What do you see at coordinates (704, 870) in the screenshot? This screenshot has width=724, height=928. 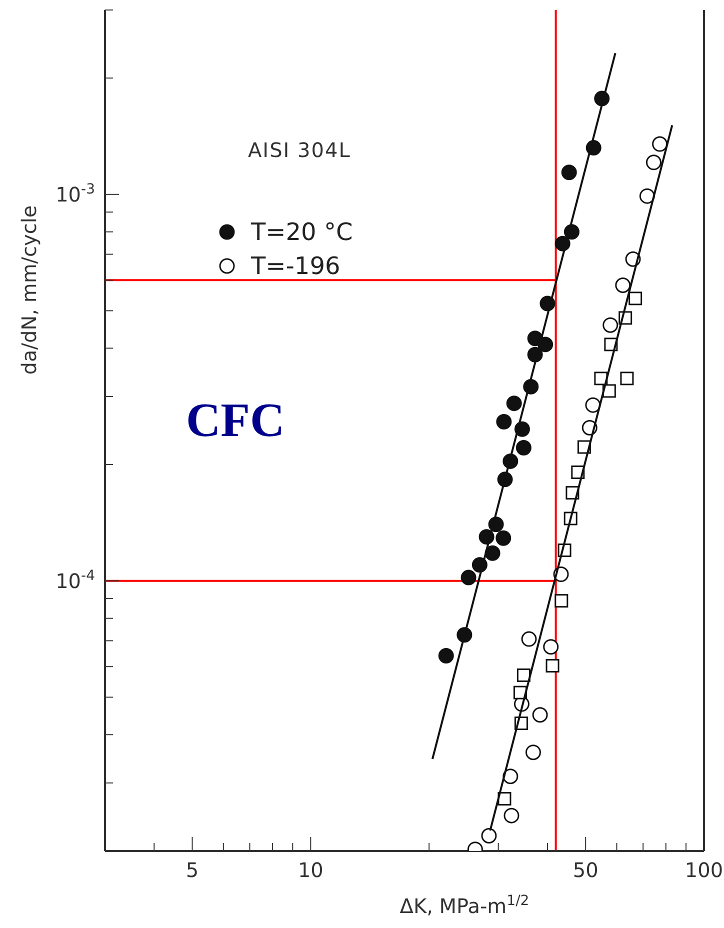 I see `x-tick-label: 100` at bounding box center [704, 870].